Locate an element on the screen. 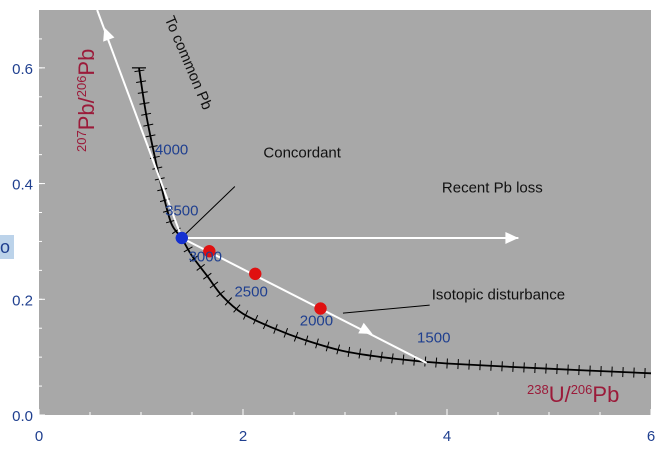  y-axis-title-sup2: 206 is located at coordinates (81, 87).